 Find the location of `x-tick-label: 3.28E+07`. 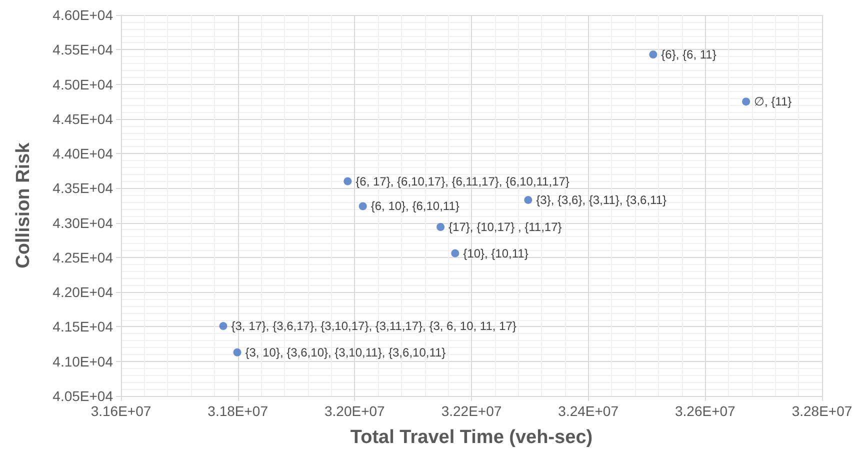

x-tick-label: 3.28E+07 is located at coordinates (822, 411).